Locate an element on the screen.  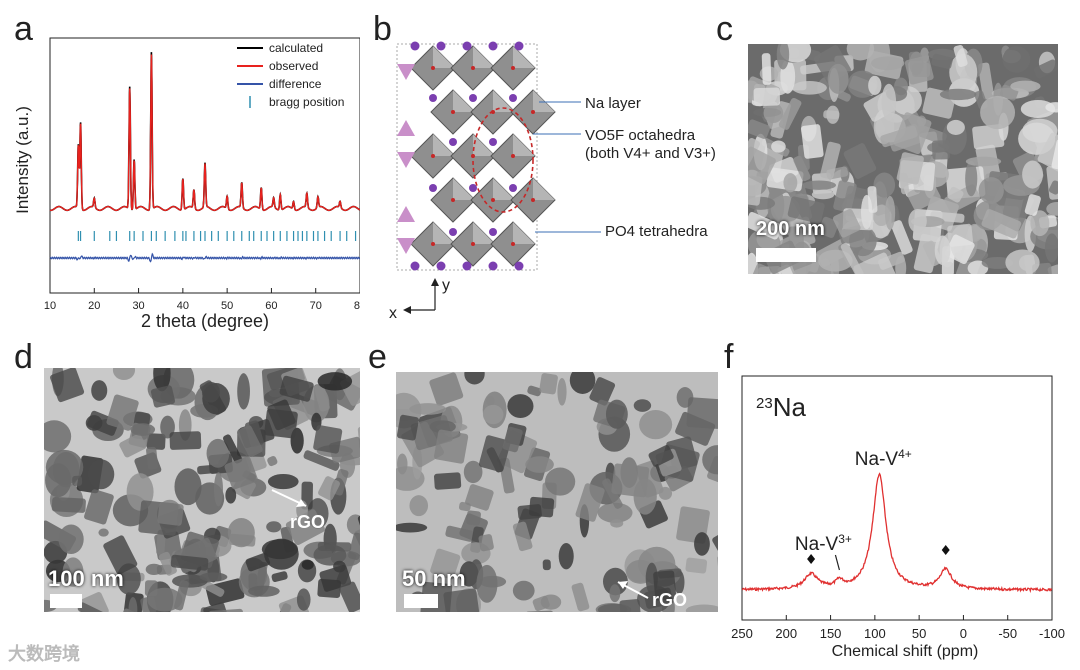
xrd-x-tick-label: 10 is located at coordinates (50, 306).